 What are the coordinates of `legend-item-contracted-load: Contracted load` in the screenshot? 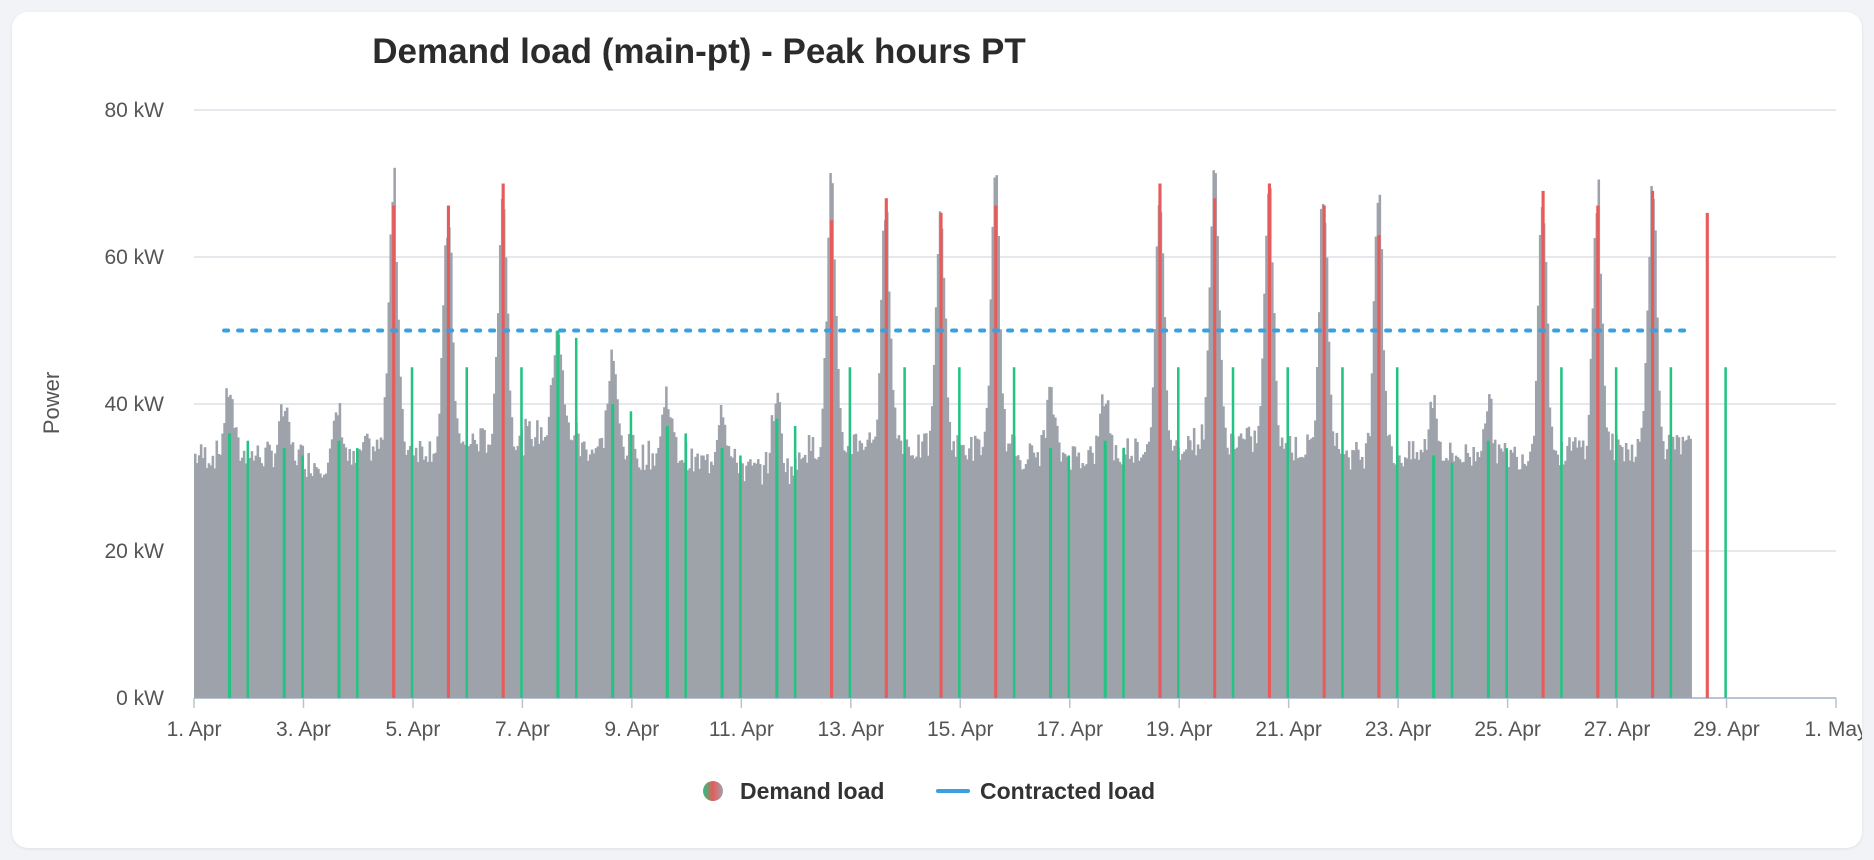 It's located at (1045, 791).